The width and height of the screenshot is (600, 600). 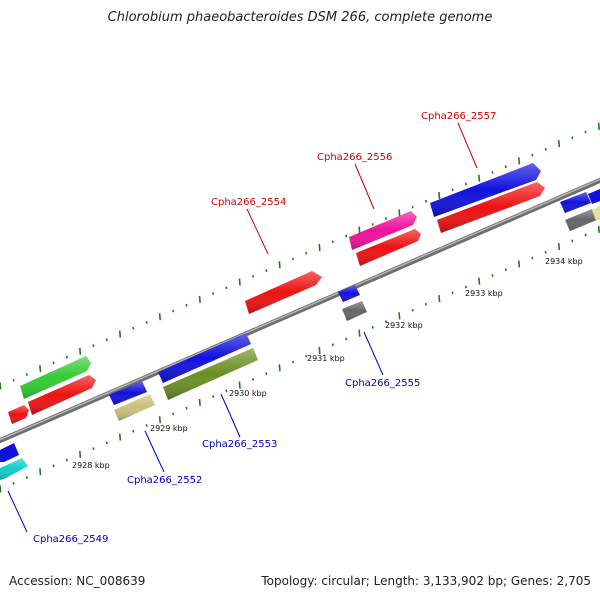 What do you see at coordinates (458, 116) in the screenshot?
I see `gene-label-cpha266-2557: Cpha266_2557` at bounding box center [458, 116].